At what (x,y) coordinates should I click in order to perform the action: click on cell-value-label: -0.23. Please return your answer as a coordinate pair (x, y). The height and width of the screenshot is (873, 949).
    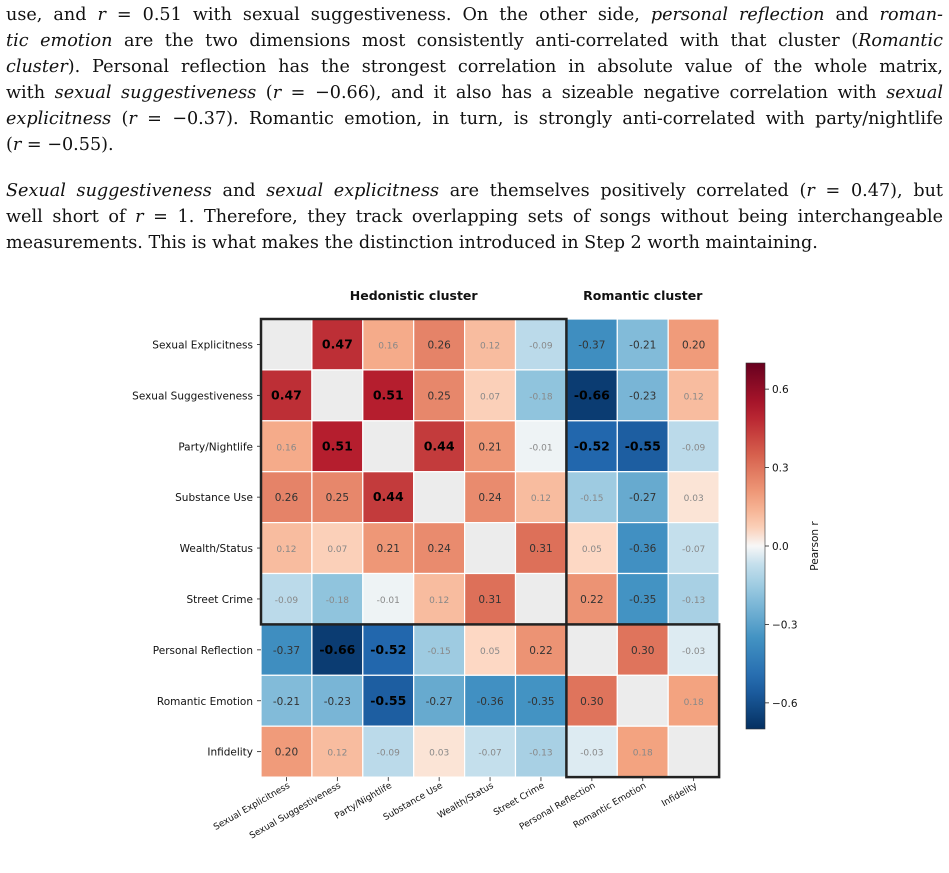
    Looking at the image, I should click on (642, 396).